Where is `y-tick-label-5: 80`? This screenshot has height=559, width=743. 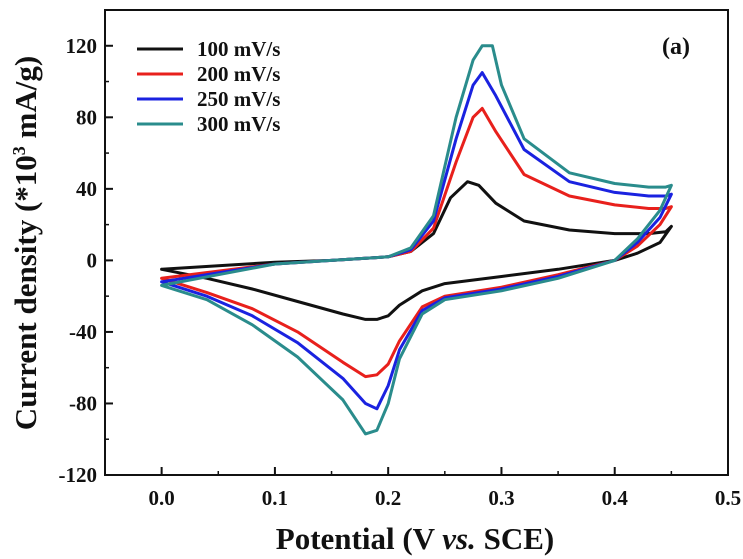
y-tick-label-5: 80 is located at coordinates (86, 117).